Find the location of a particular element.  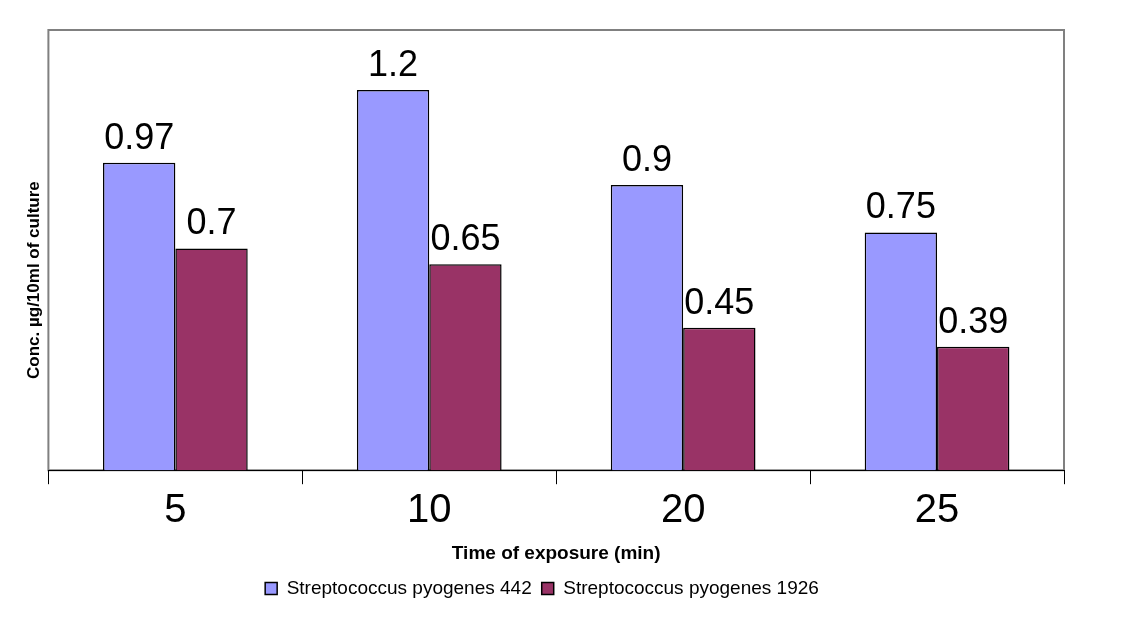

data-label: 0.65 is located at coordinates (465, 238).